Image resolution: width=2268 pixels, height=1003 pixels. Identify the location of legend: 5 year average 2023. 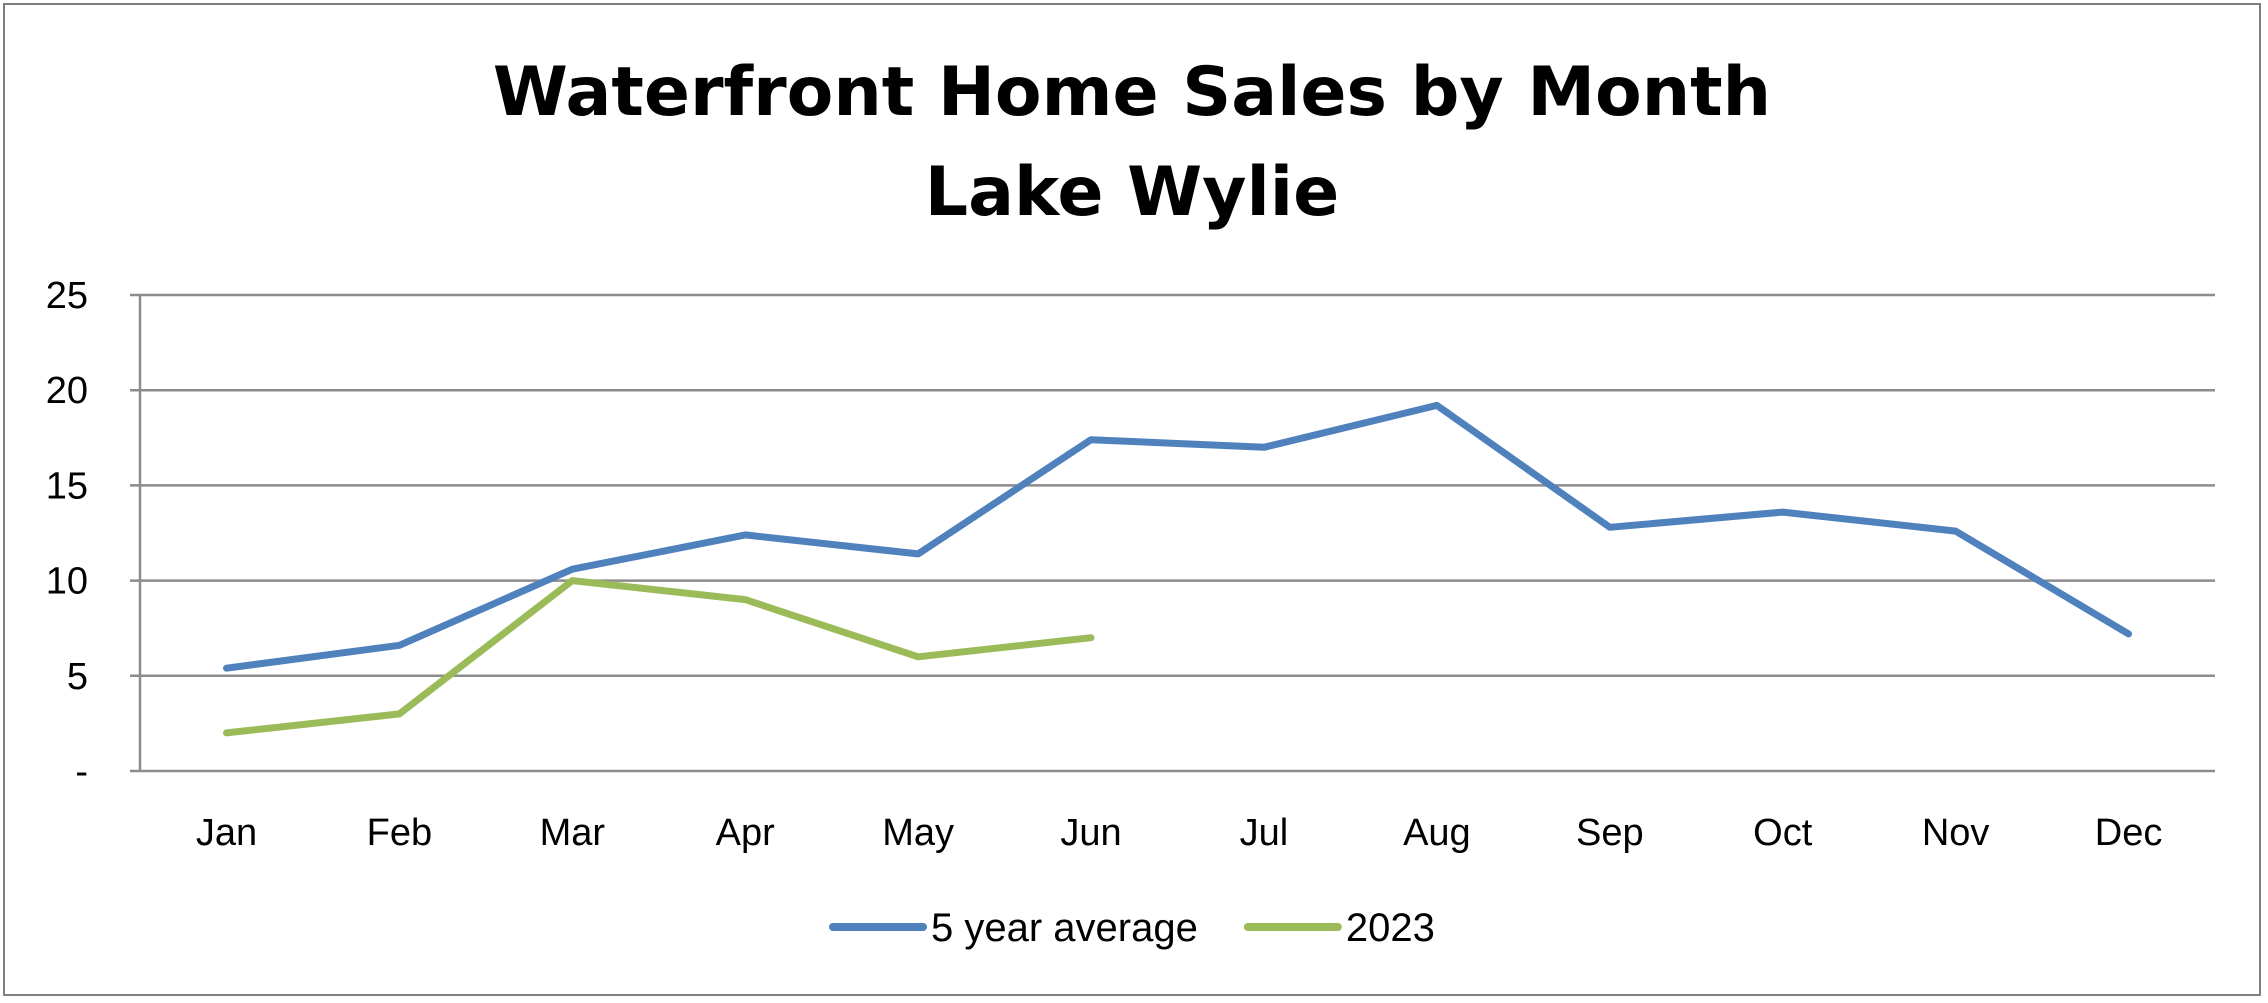
(1132, 928).